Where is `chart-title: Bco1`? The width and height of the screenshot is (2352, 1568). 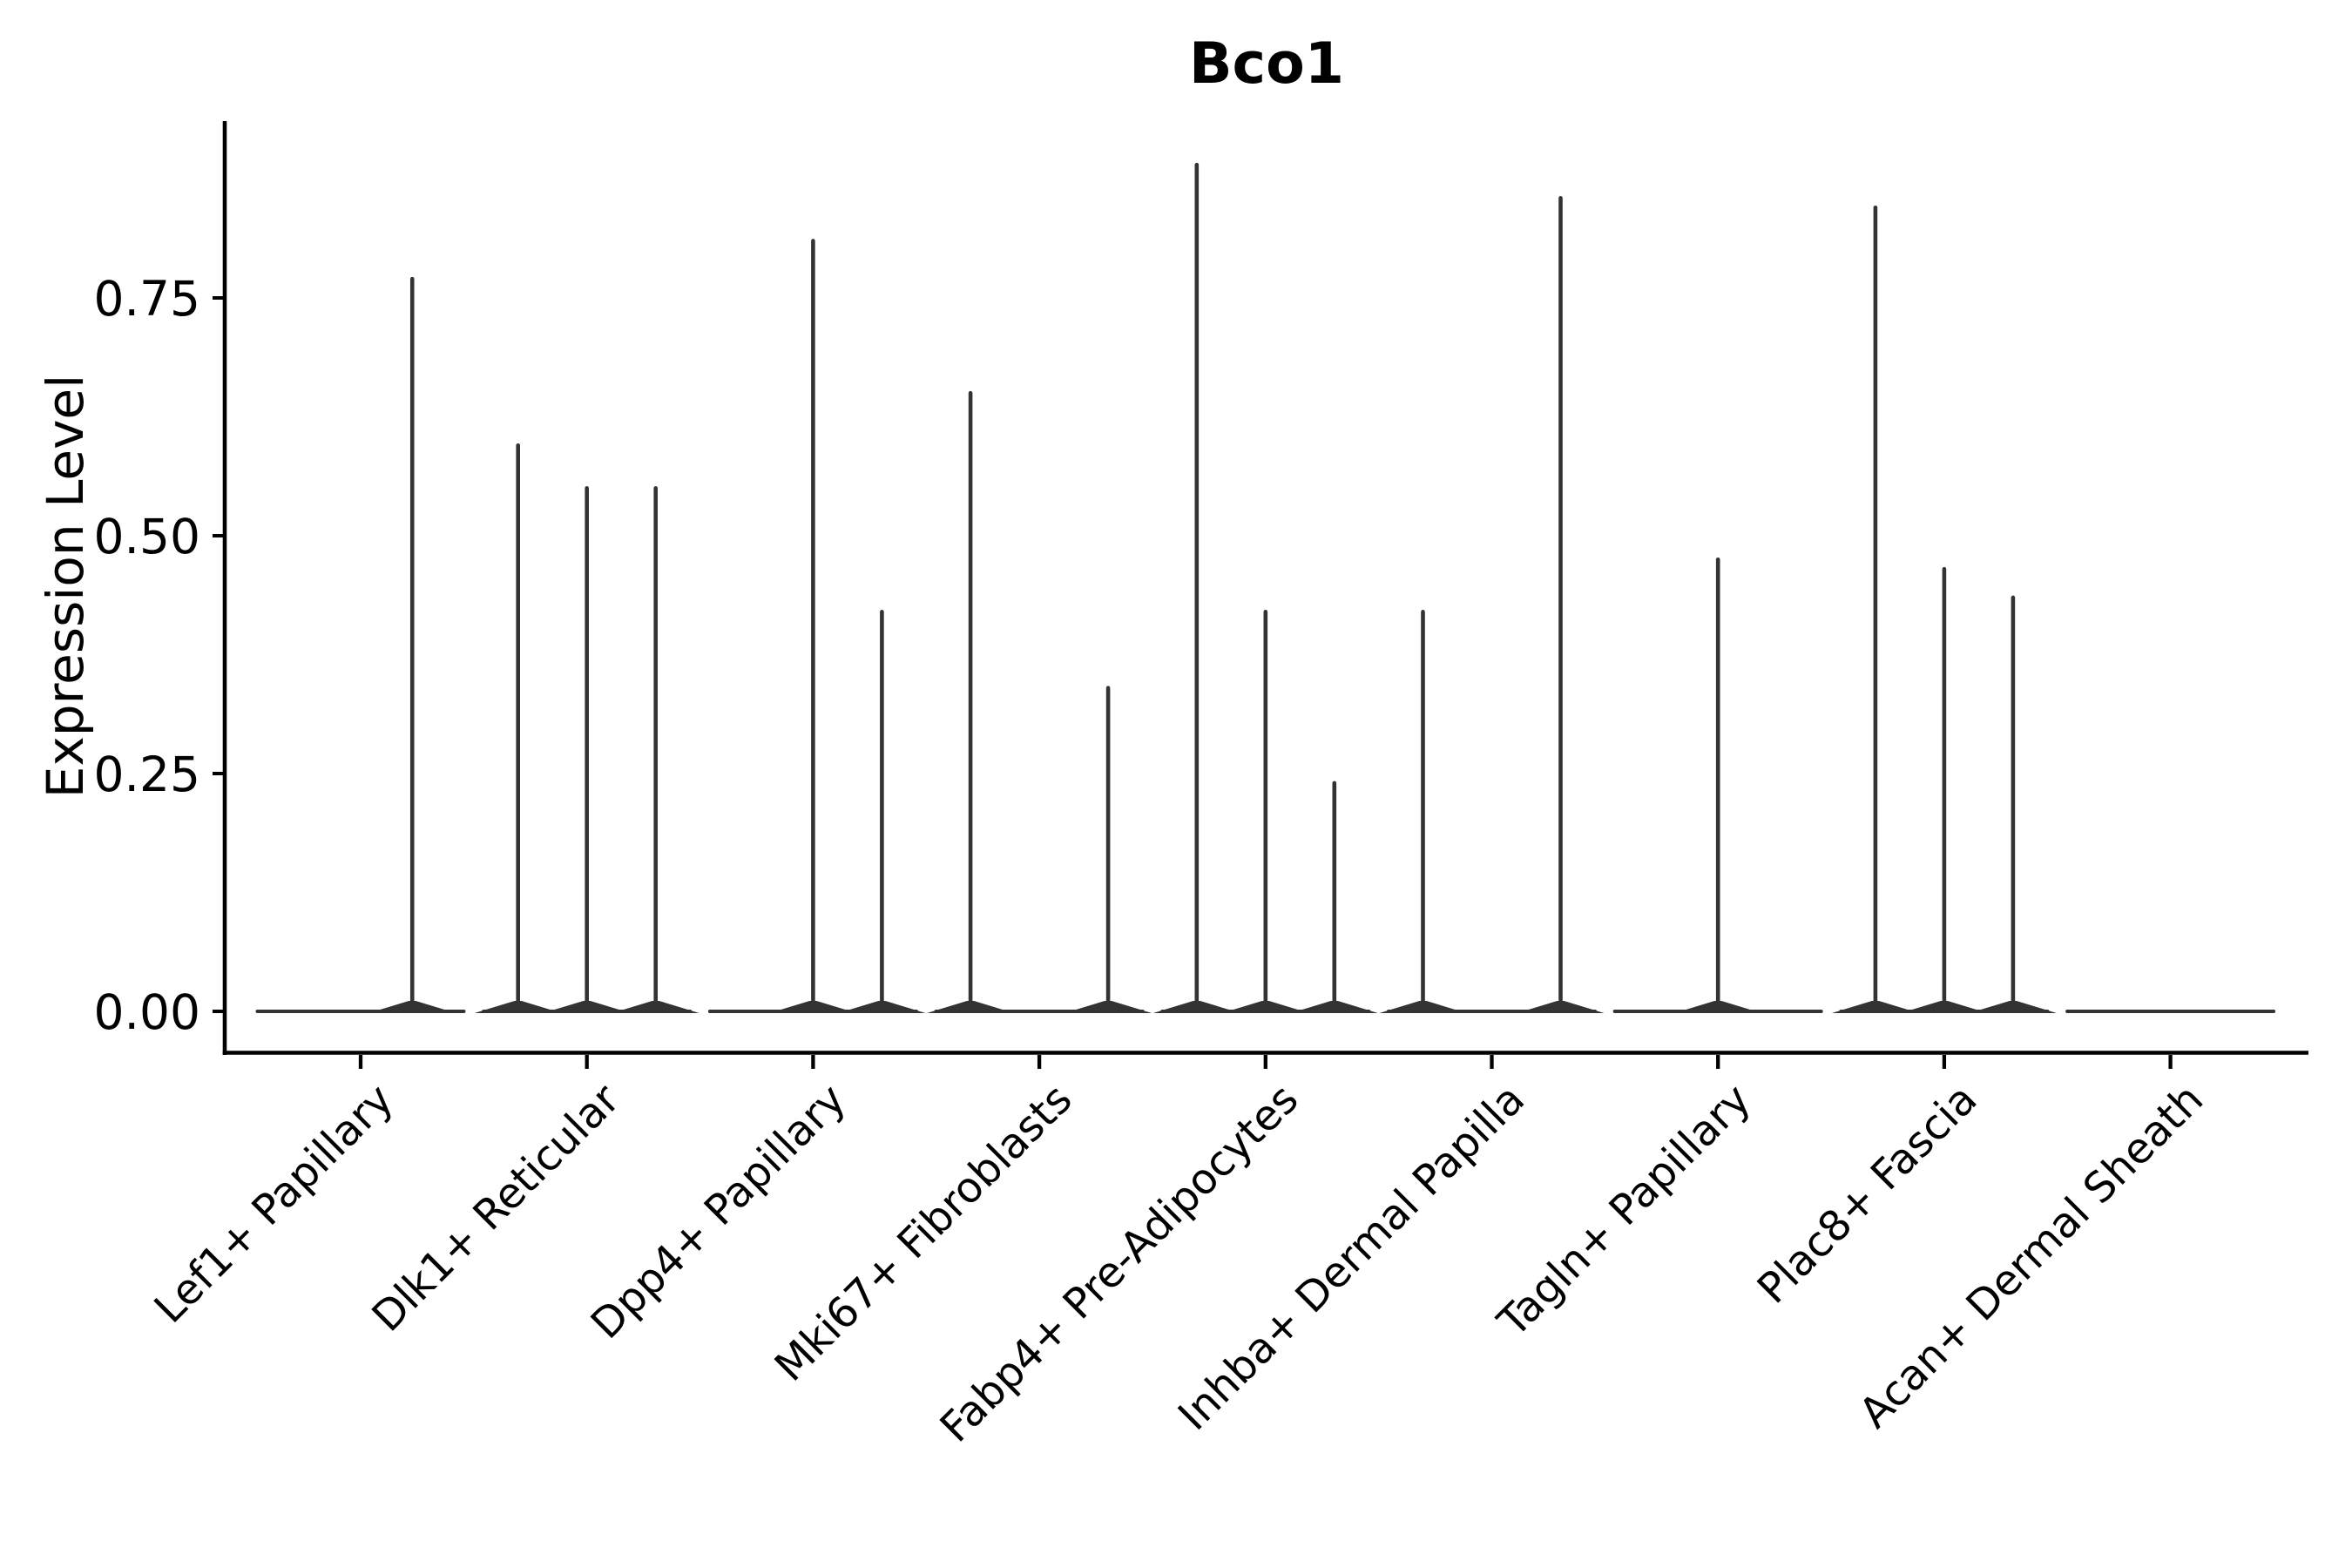 chart-title: Bco1 is located at coordinates (1266, 64).